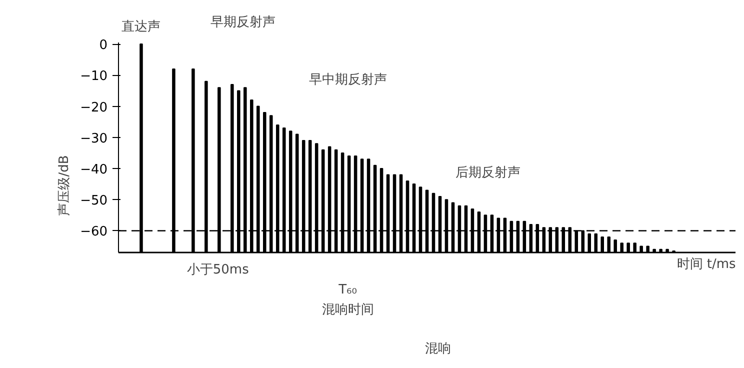 This screenshot has height=368, width=744. I want to click on annotation: 后期反射声, so click(488, 173).